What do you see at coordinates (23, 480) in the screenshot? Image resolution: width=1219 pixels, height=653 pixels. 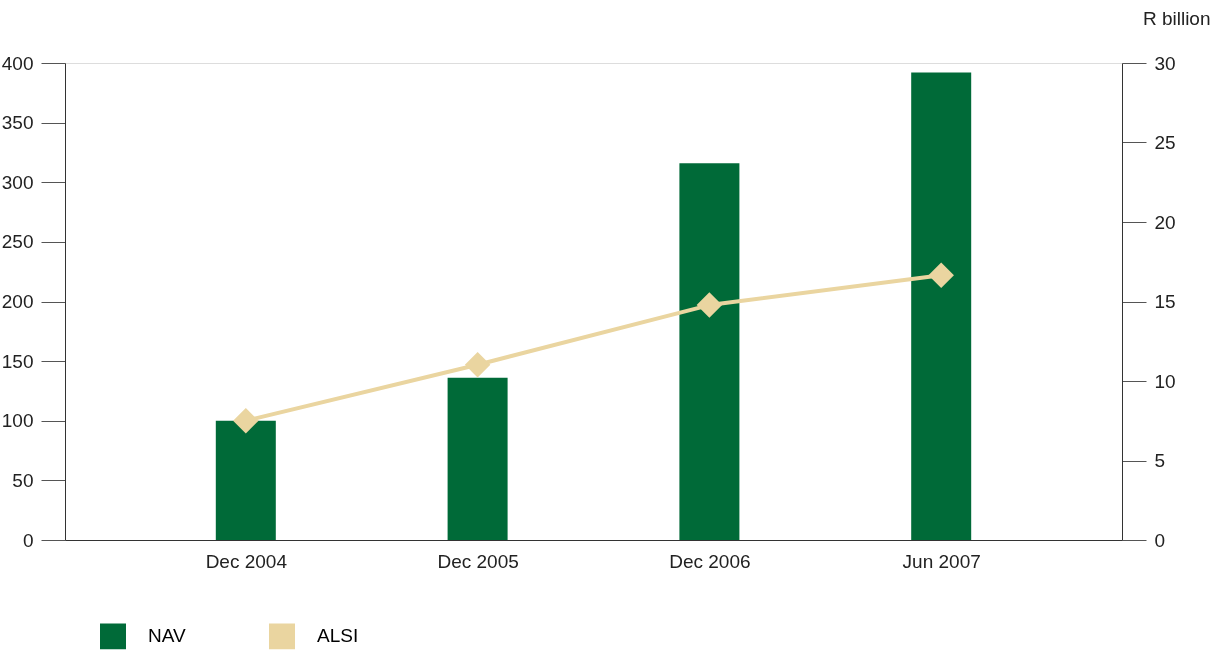 I see `y-tick-label: 50` at bounding box center [23, 480].